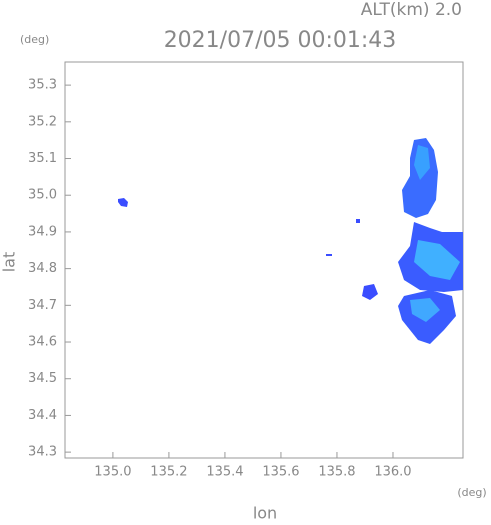  I want to click on y-unit: (deg), so click(34, 39).